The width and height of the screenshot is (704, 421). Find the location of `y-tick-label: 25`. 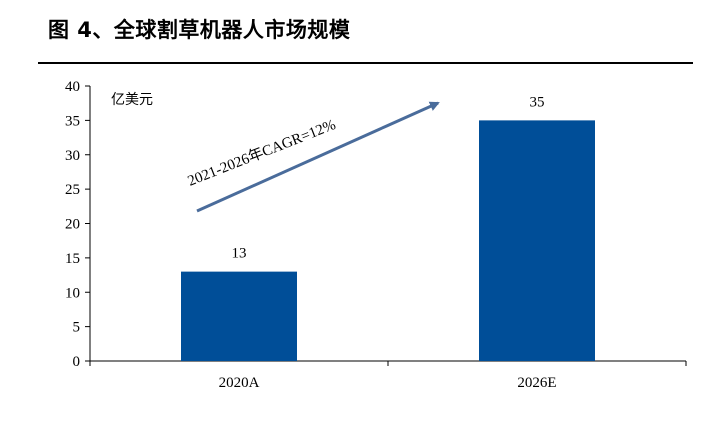

y-tick-label: 25 is located at coordinates (72, 190).